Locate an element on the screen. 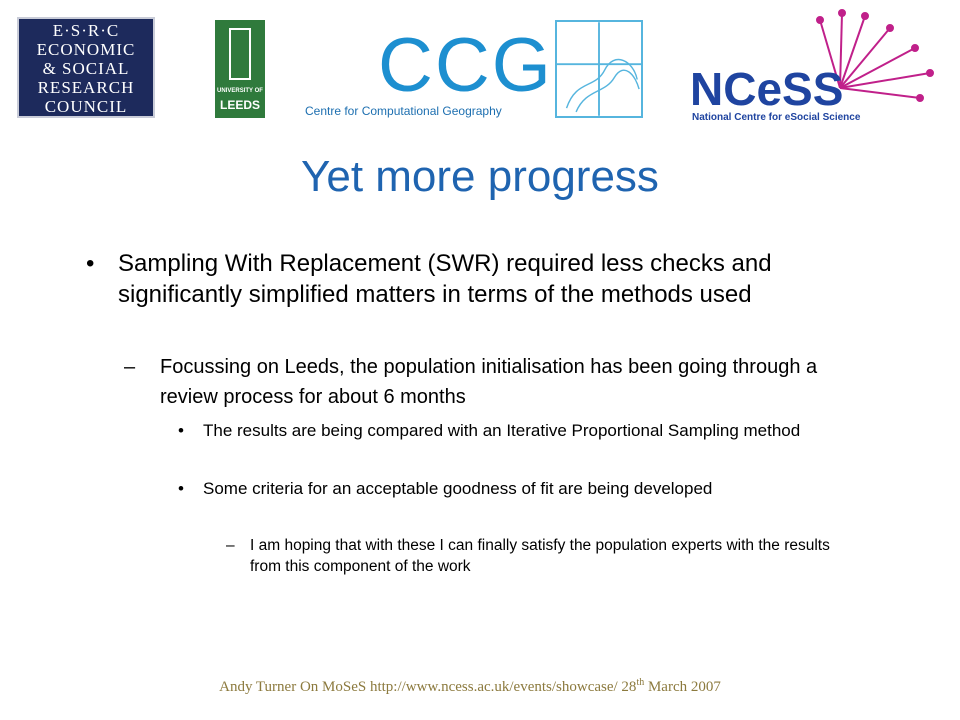 This screenshot has width=960, height=720. logo-text: CCG is located at coordinates (465, 65).